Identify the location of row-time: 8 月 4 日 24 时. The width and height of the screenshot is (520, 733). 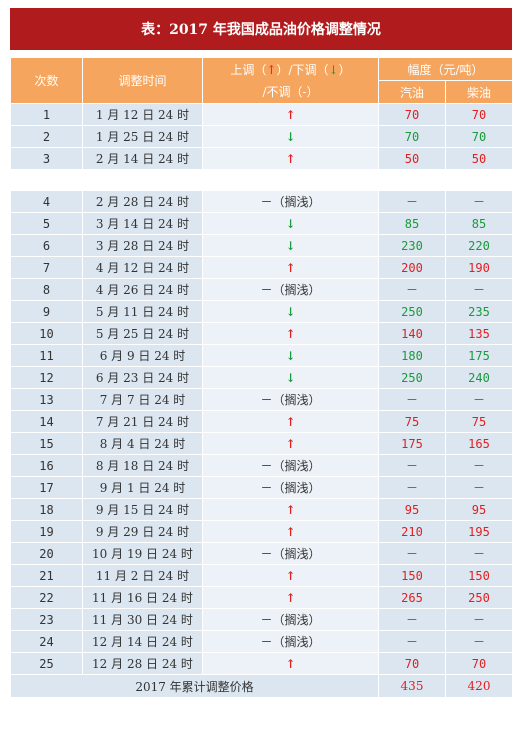
(142, 443).